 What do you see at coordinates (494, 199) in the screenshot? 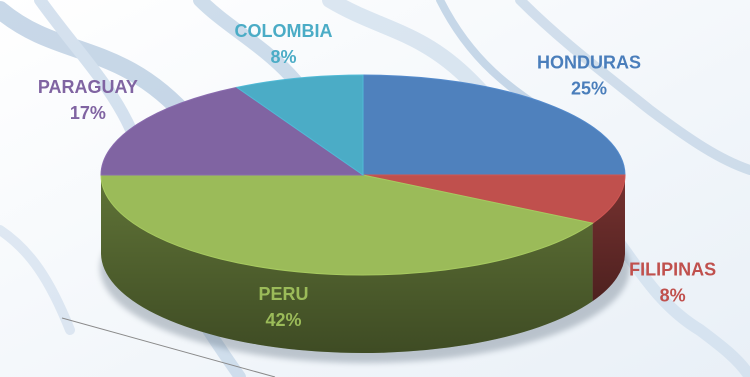
I see `pie-slice-filipinas` at bounding box center [494, 199].